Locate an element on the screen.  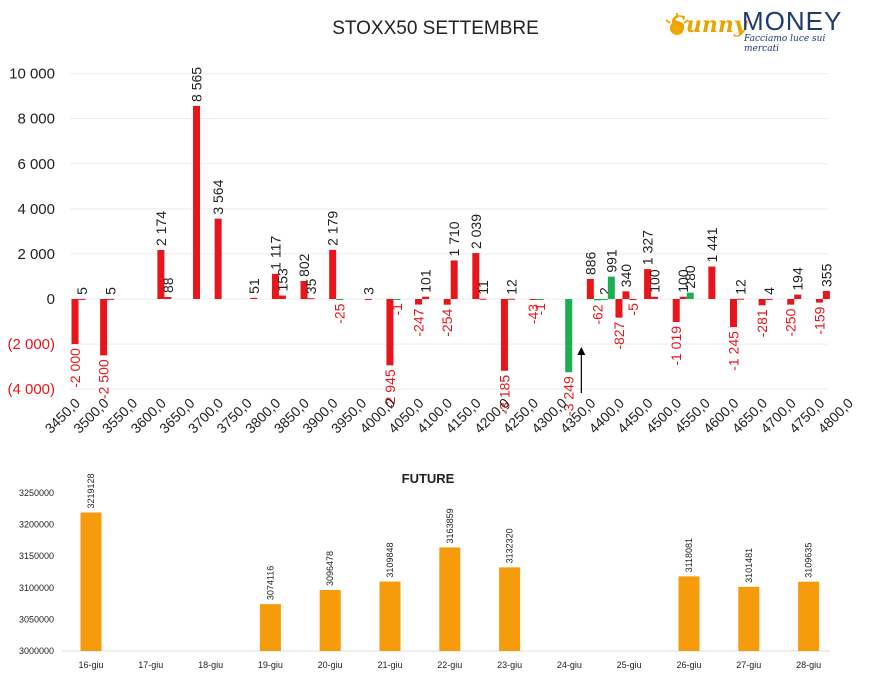
x-tick-label: 16-giu is located at coordinates (90, 665).